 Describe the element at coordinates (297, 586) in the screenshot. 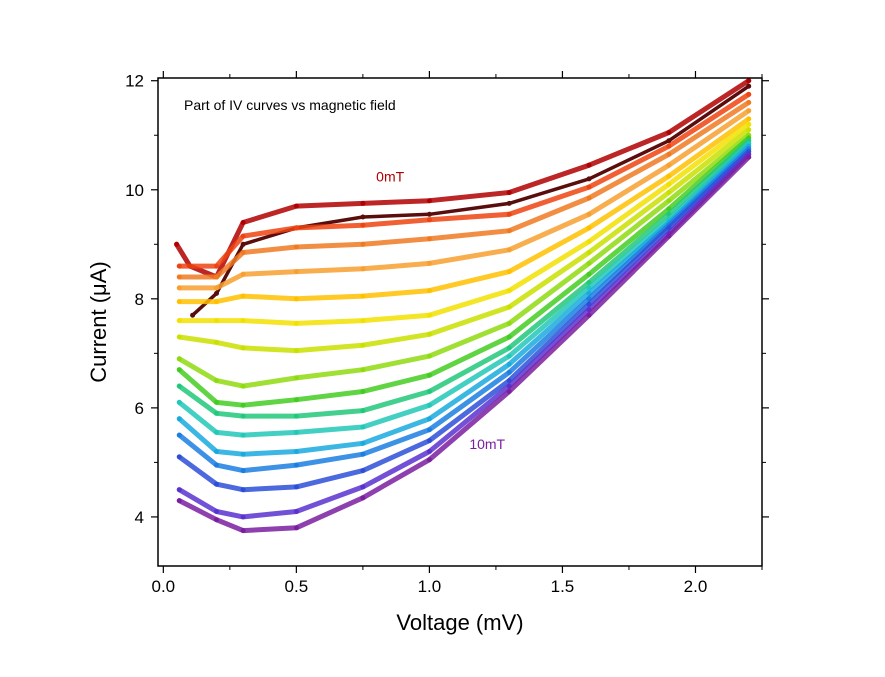

I see `x-tick-label: 0.5` at that location.